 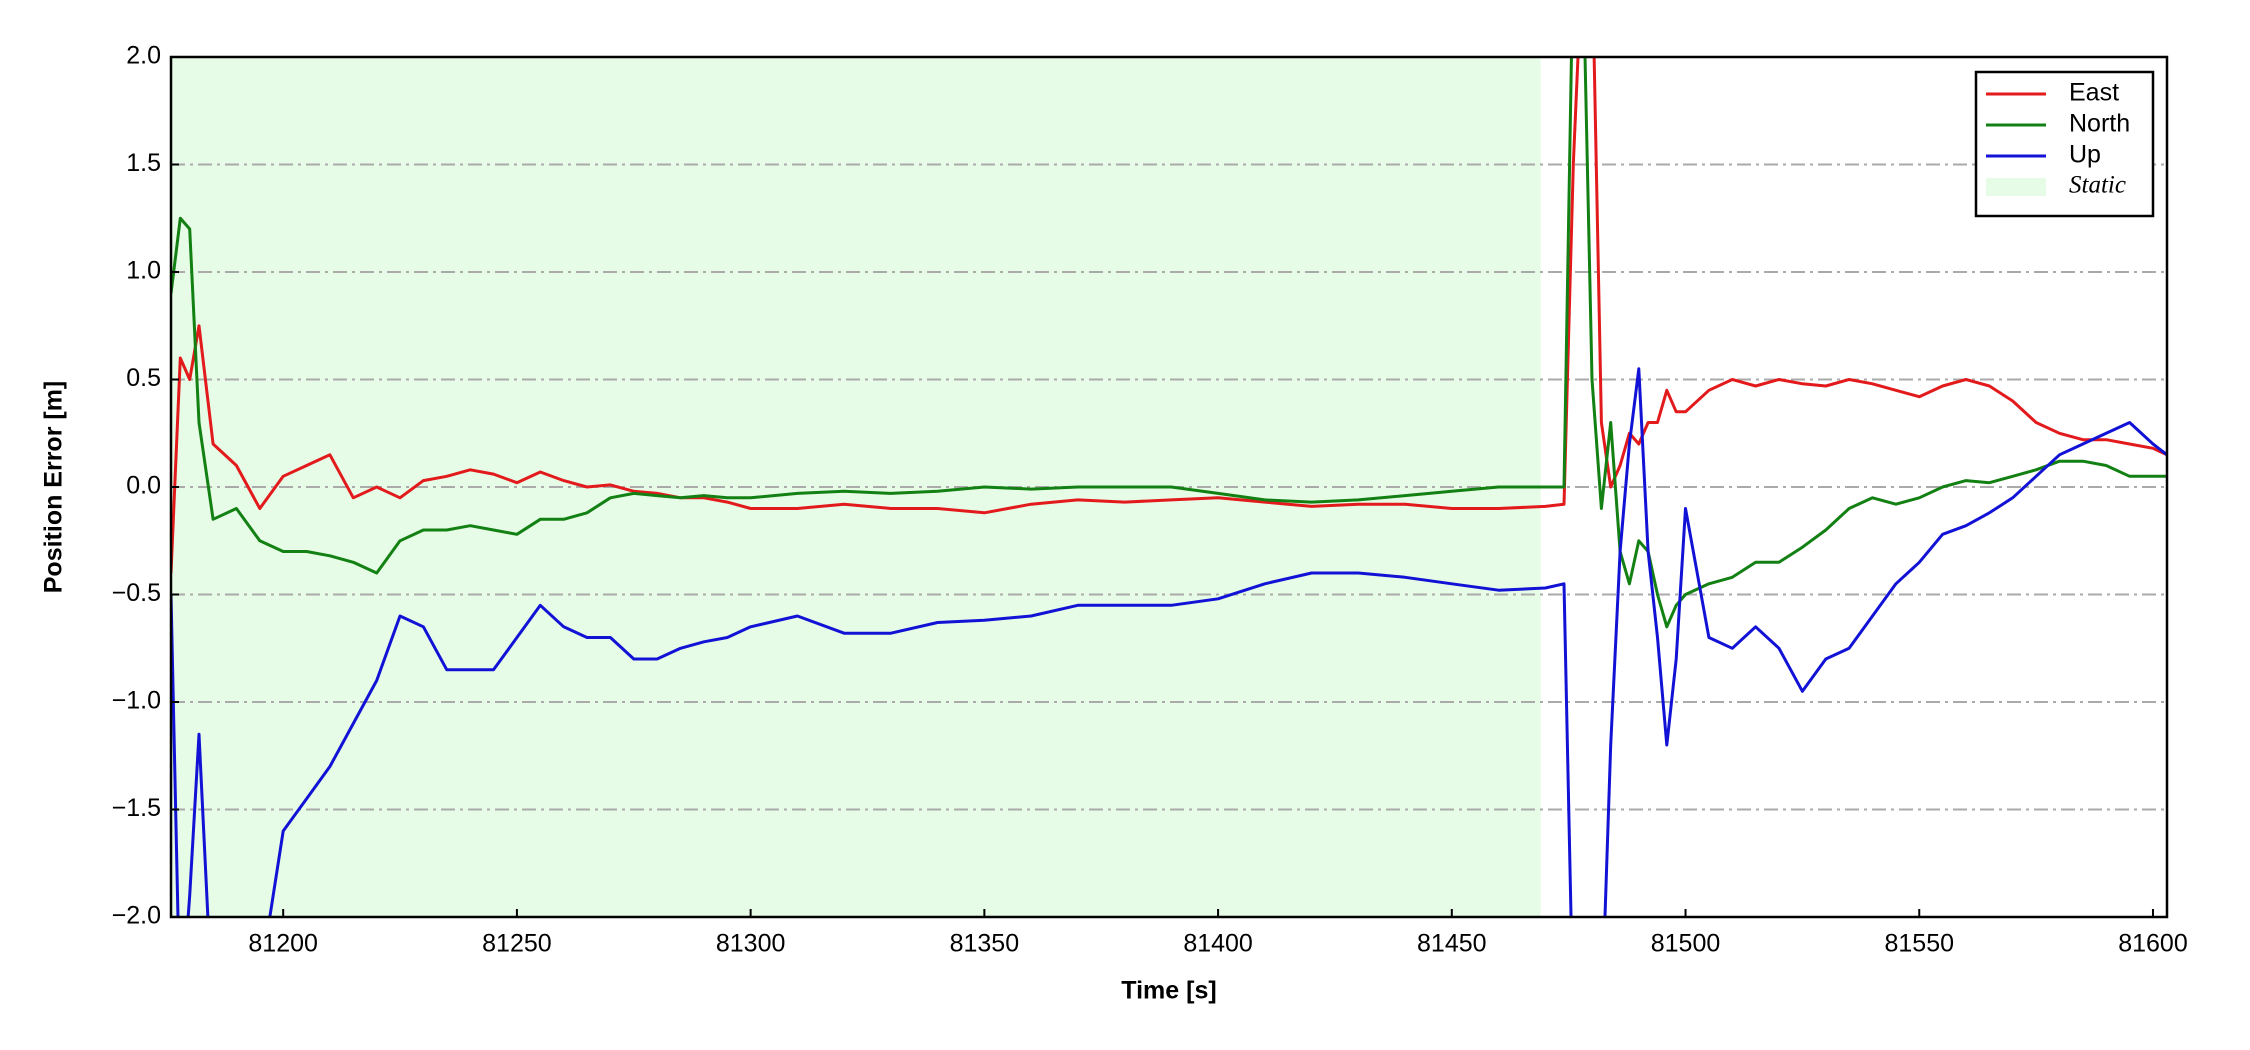 What do you see at coordinates (2153, 944) in the screenshot?
I see `x-tick-label: 81600` at bounding box center [2153, 944].